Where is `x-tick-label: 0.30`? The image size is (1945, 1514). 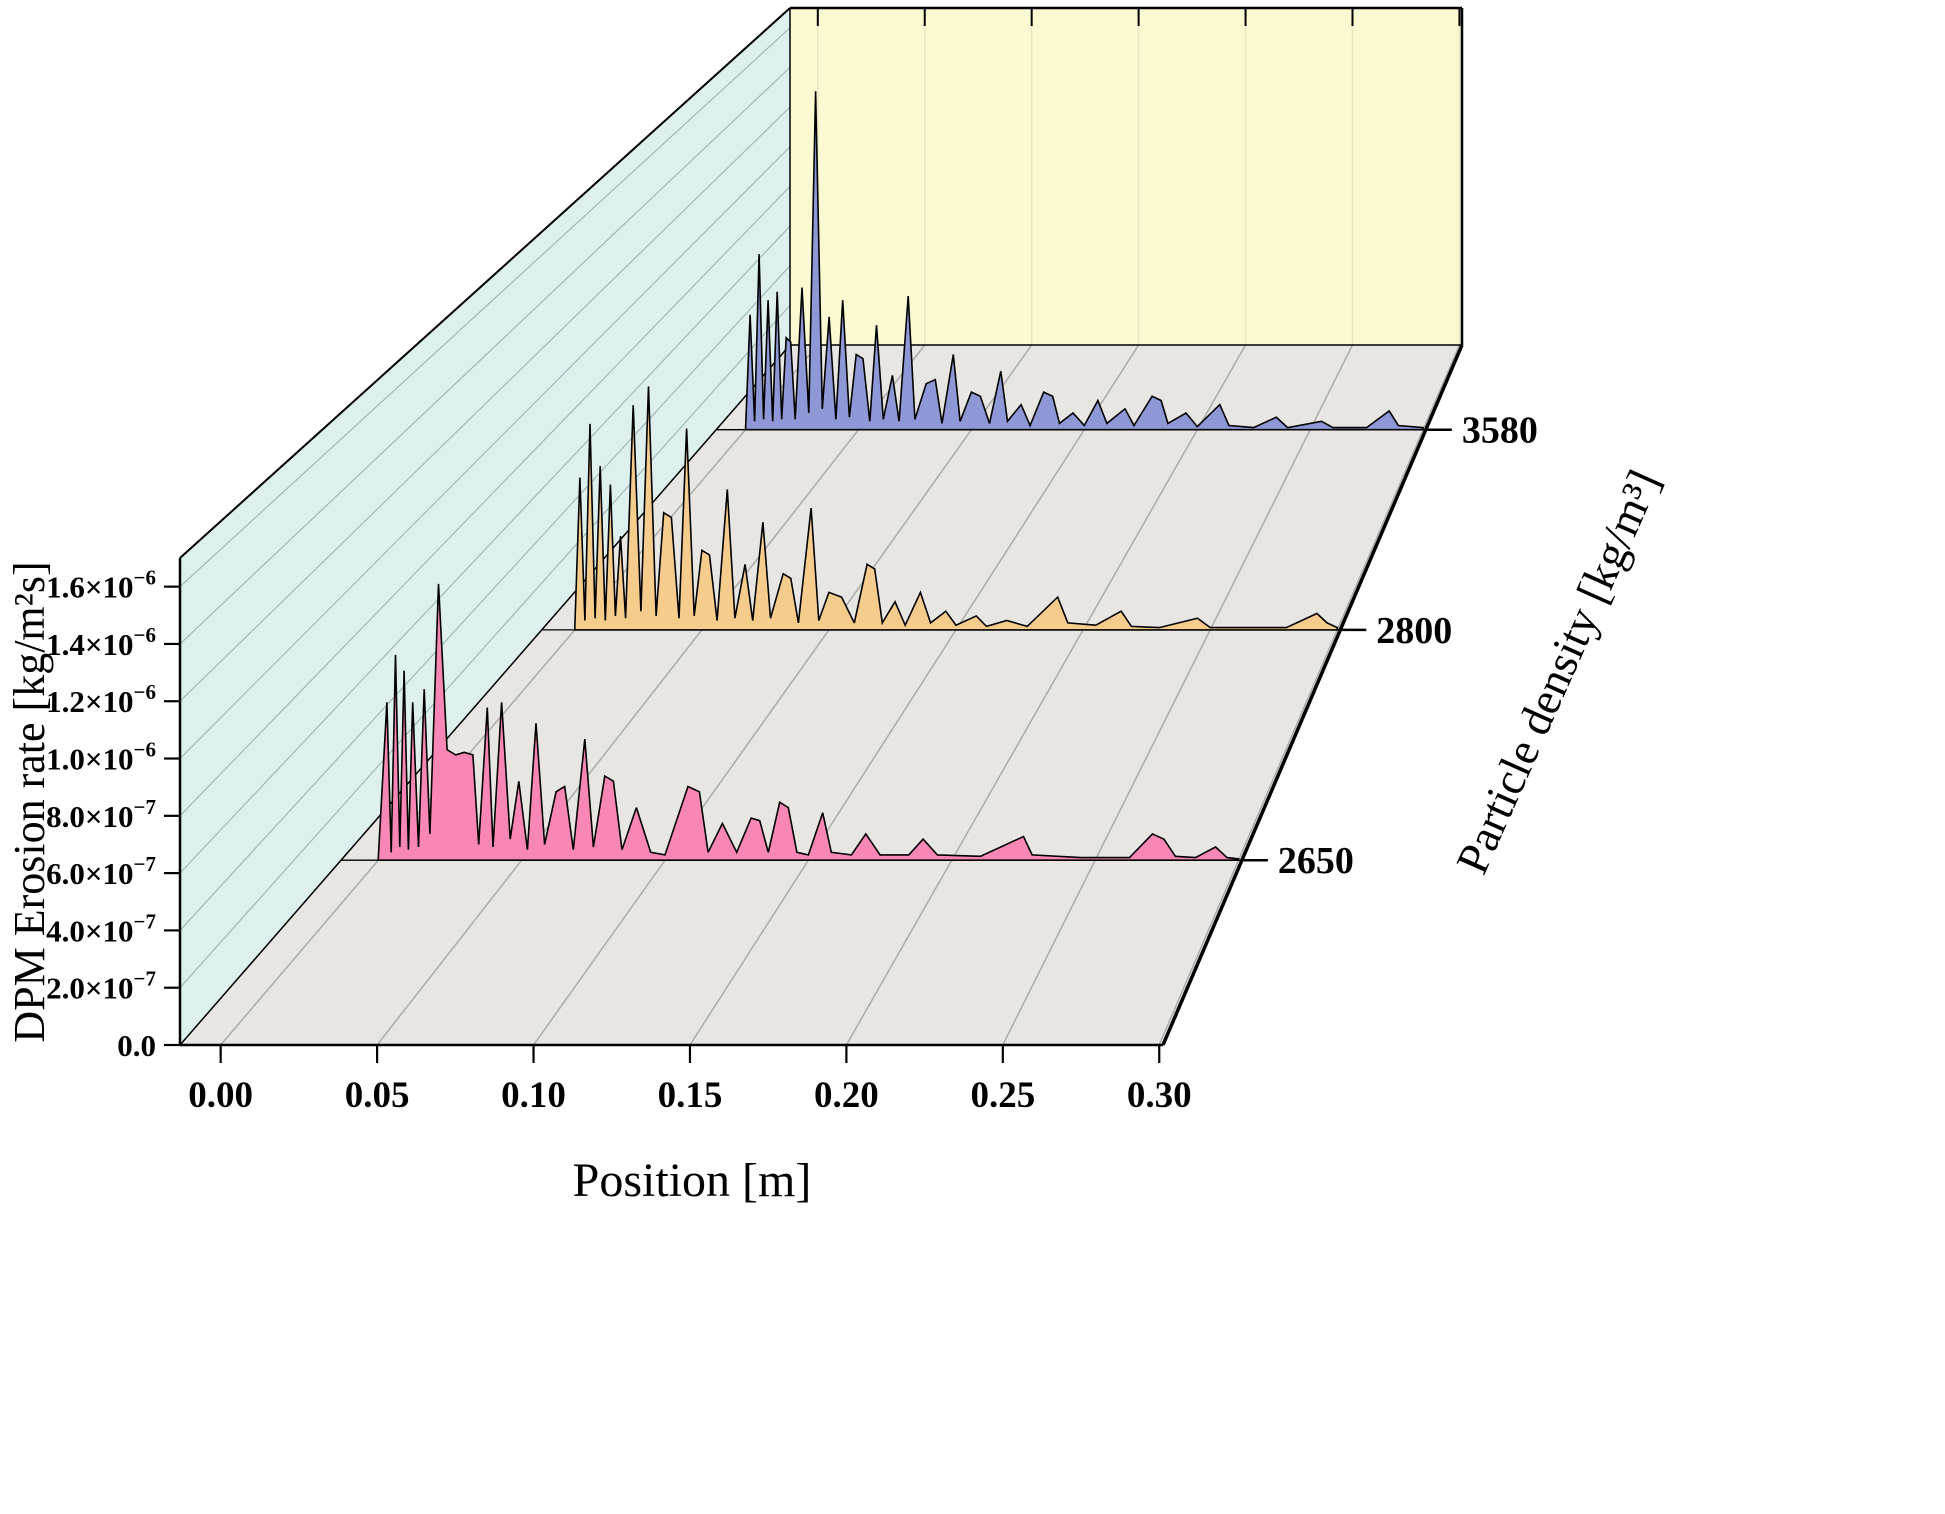
x-tick-label: 0.30 is located at coordinates (1159, 1095).